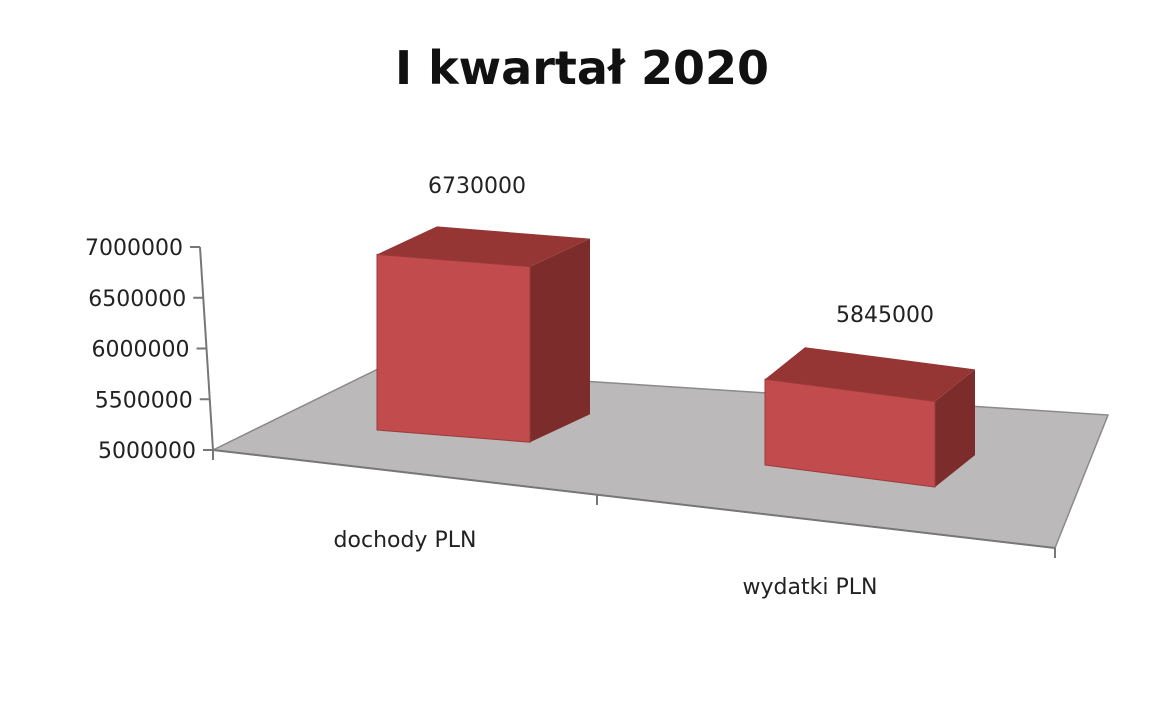 The height and width of the screenshot is (720, 1164). Describe the element at coordinates (134, 248) in the screenshot. I see `y-tick-label: 7000000` at that location.